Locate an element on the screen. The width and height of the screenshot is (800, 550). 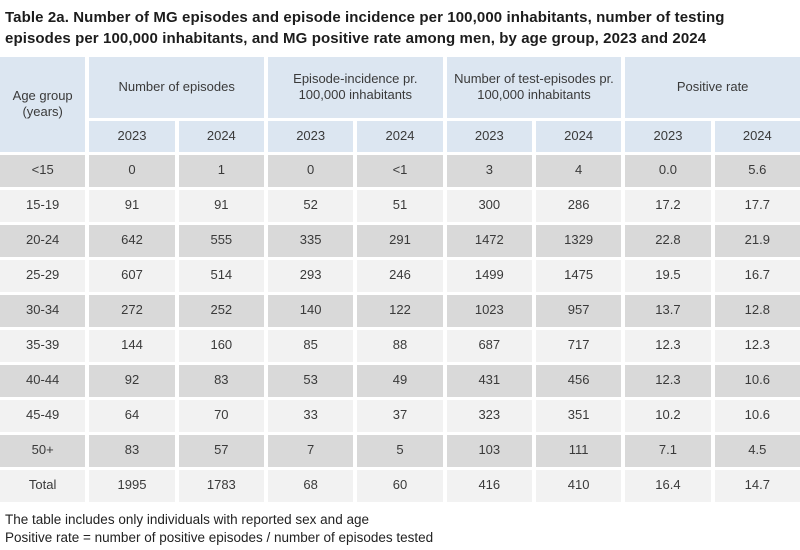
table-row: <15 0 1 0 <1 3 4 0.0 5.6 is located at coordinates (400, 170).